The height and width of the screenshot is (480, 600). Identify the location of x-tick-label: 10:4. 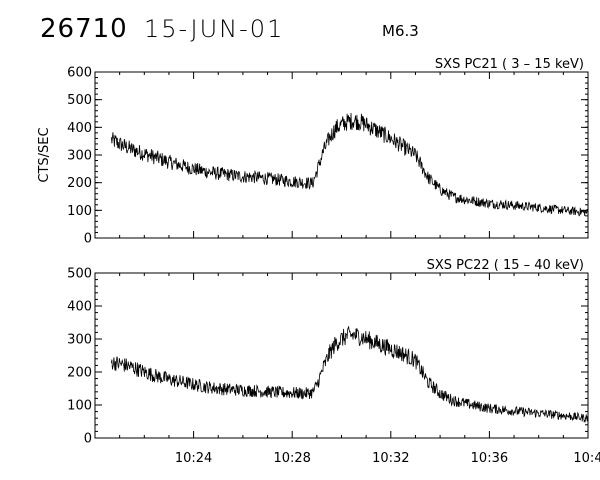
(586, 458).